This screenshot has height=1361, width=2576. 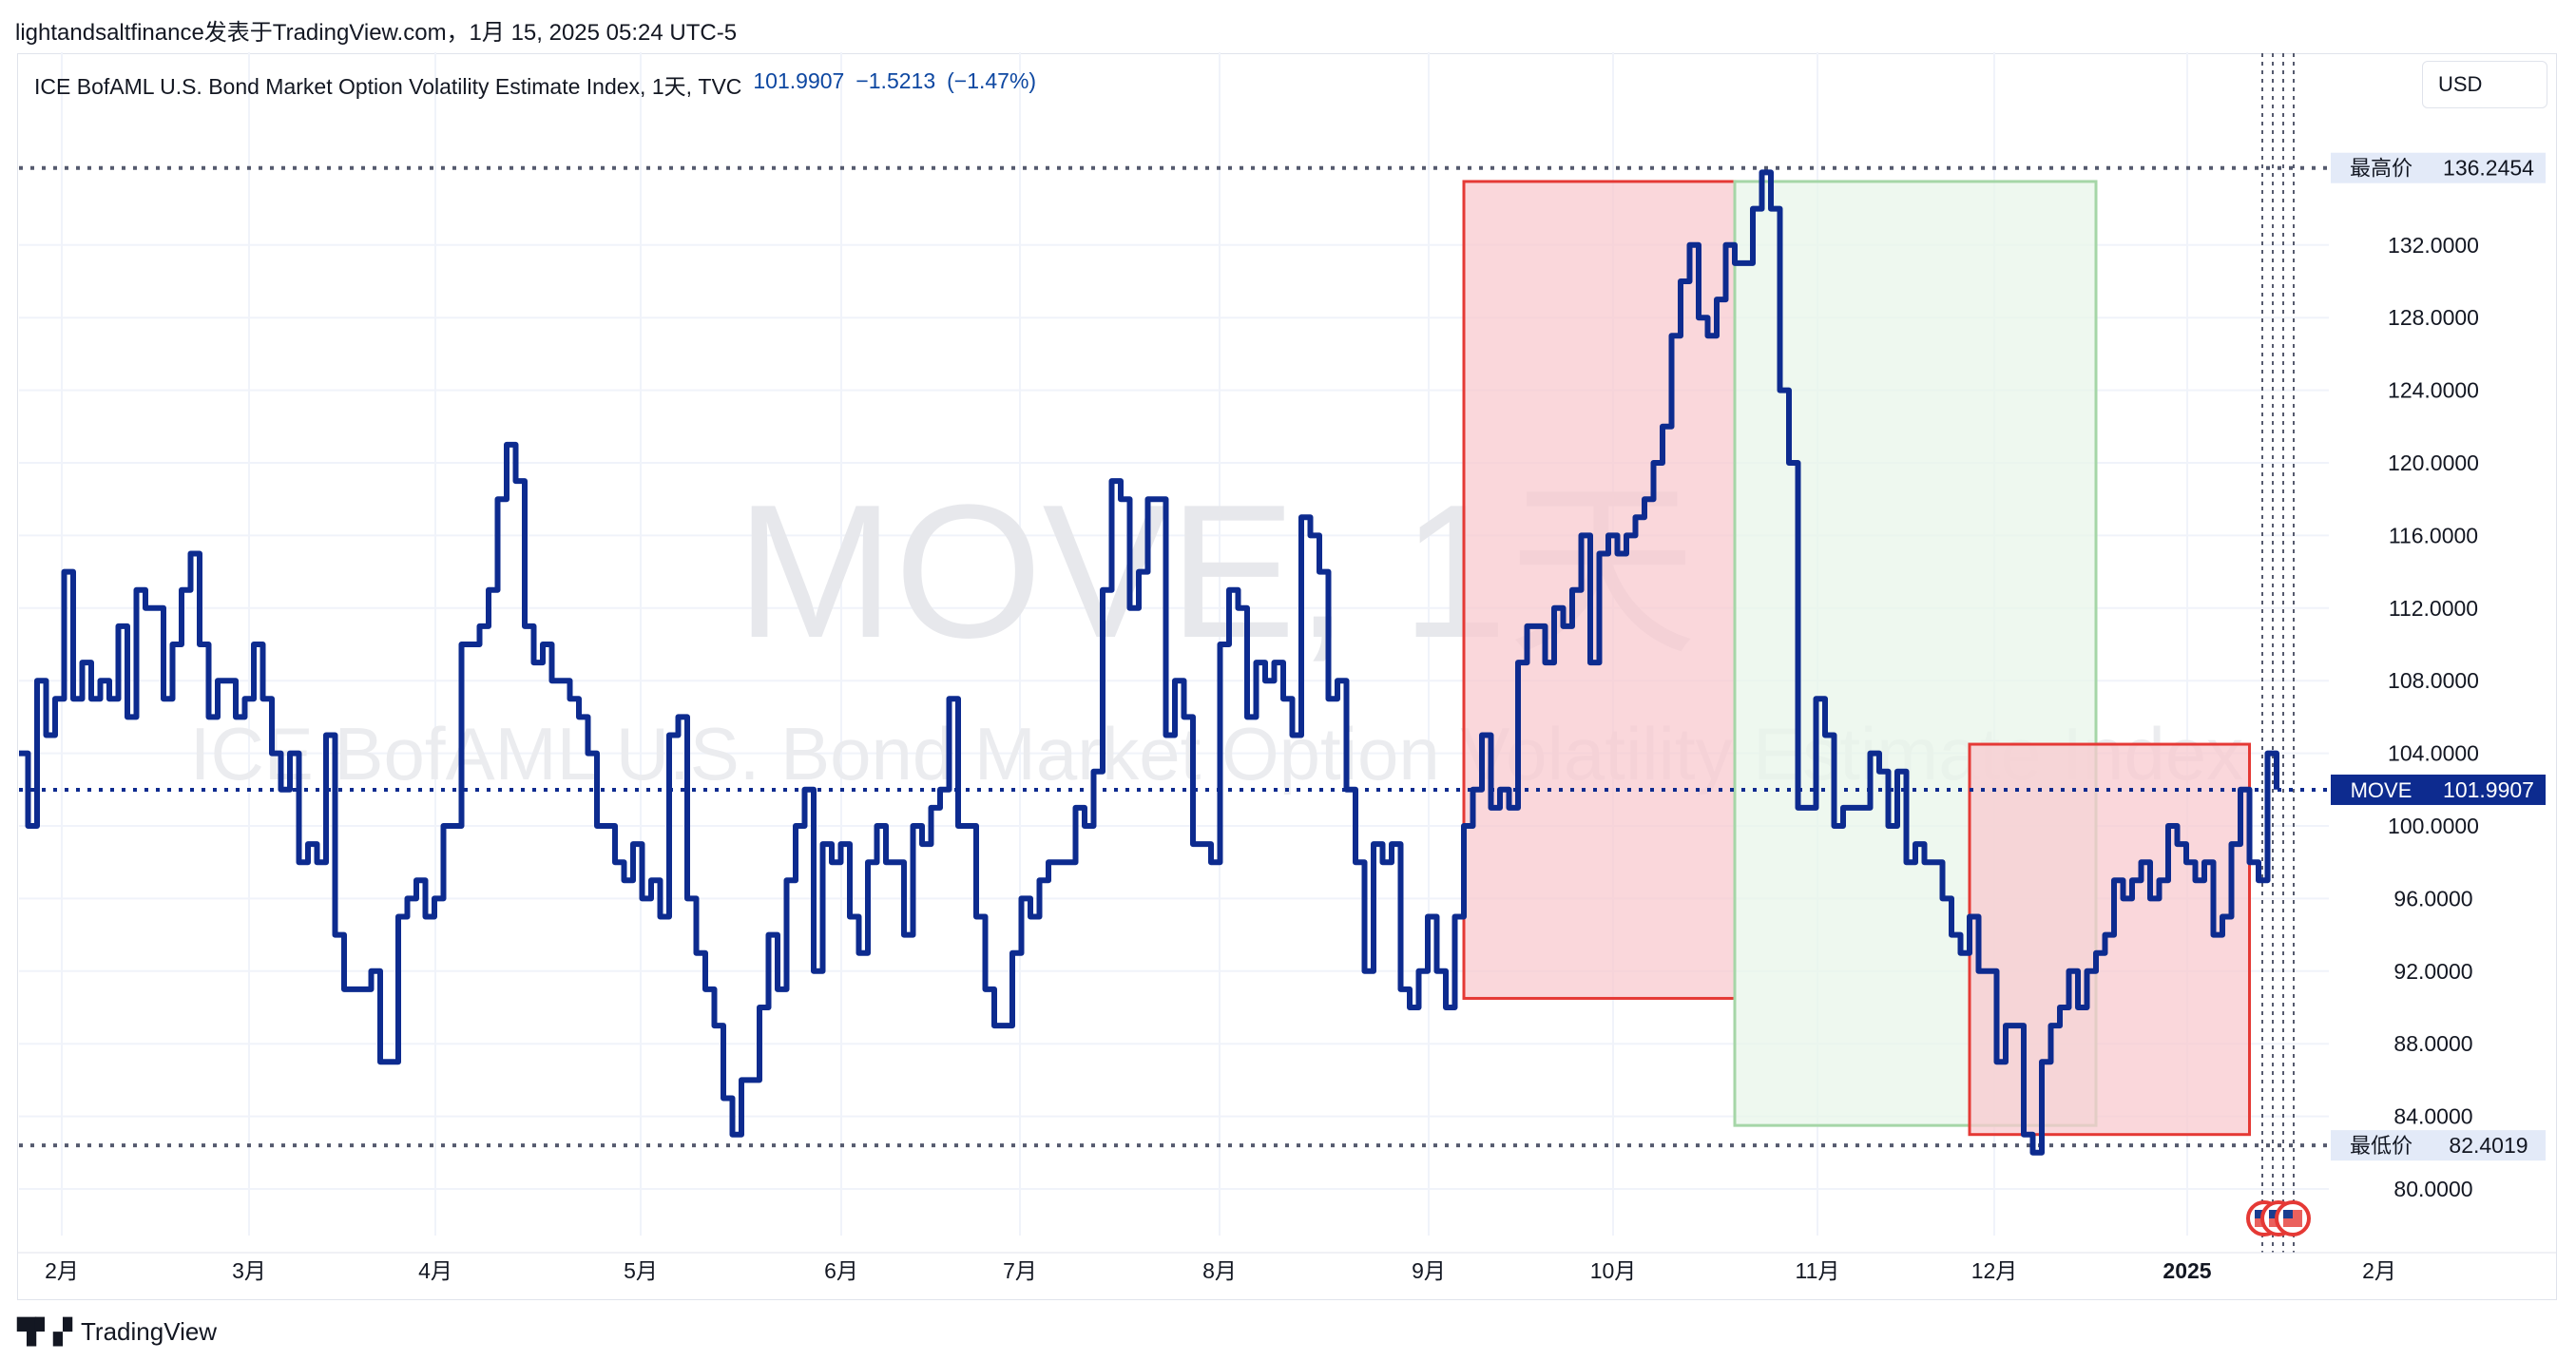 I want to click on high-value: 136.2454, so click(x=2488, y=168).